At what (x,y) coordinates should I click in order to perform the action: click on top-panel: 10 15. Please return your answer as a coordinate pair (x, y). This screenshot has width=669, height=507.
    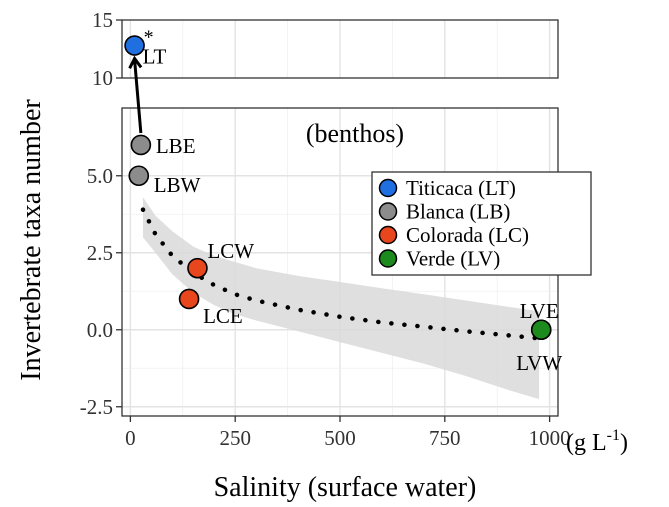
    Looking at the image, I should click on (325, 49).